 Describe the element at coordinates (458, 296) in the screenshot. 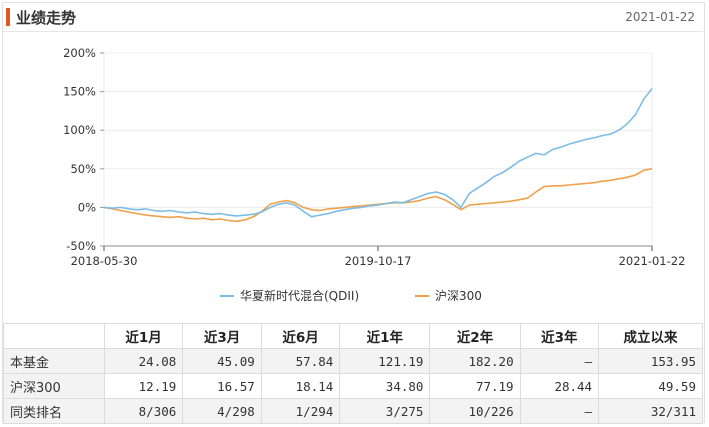

I see `legend-label: 沪深300` at that location.